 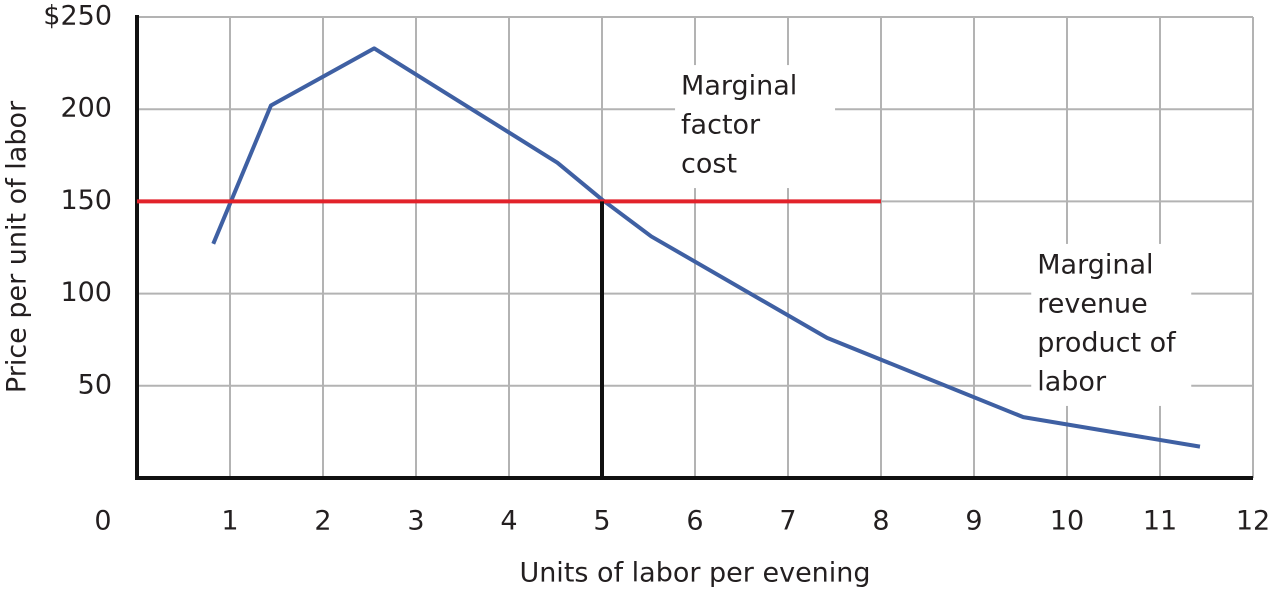 I want to click on x-tick-label: 7, so click(x=787, y=521).